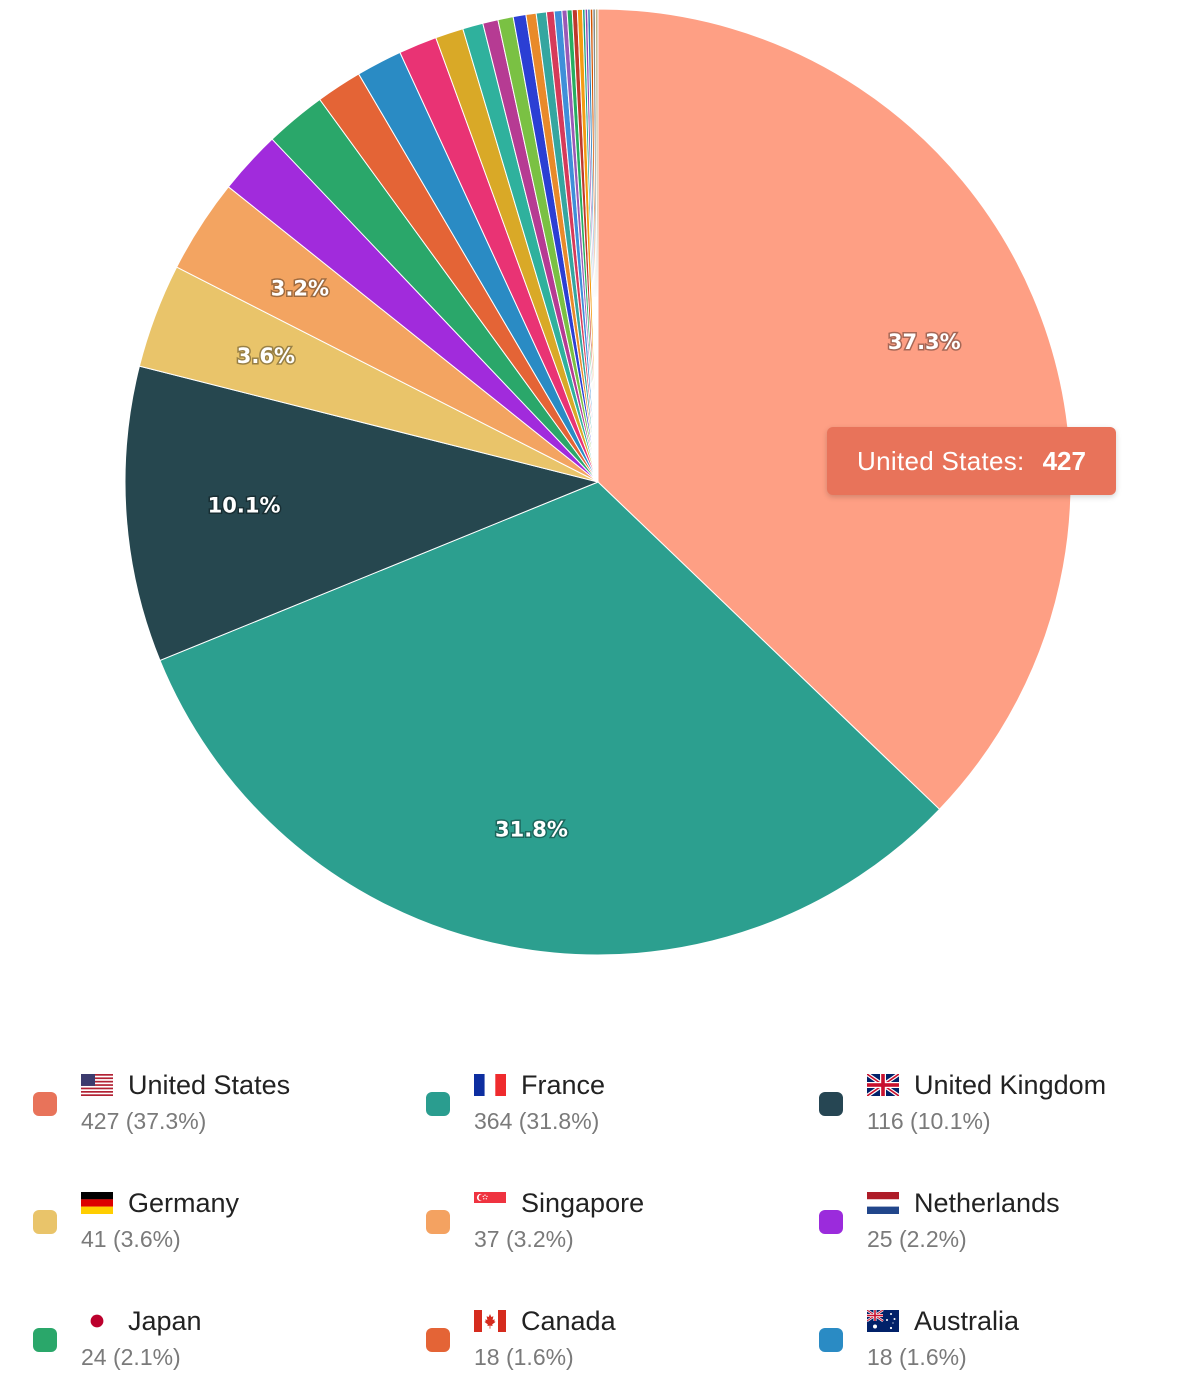 The width and height of the screenshot is (1185, 1400). Describe the element at coordinates (97, 1203) in the screenshot. I see `de-flag-icon` at that location.